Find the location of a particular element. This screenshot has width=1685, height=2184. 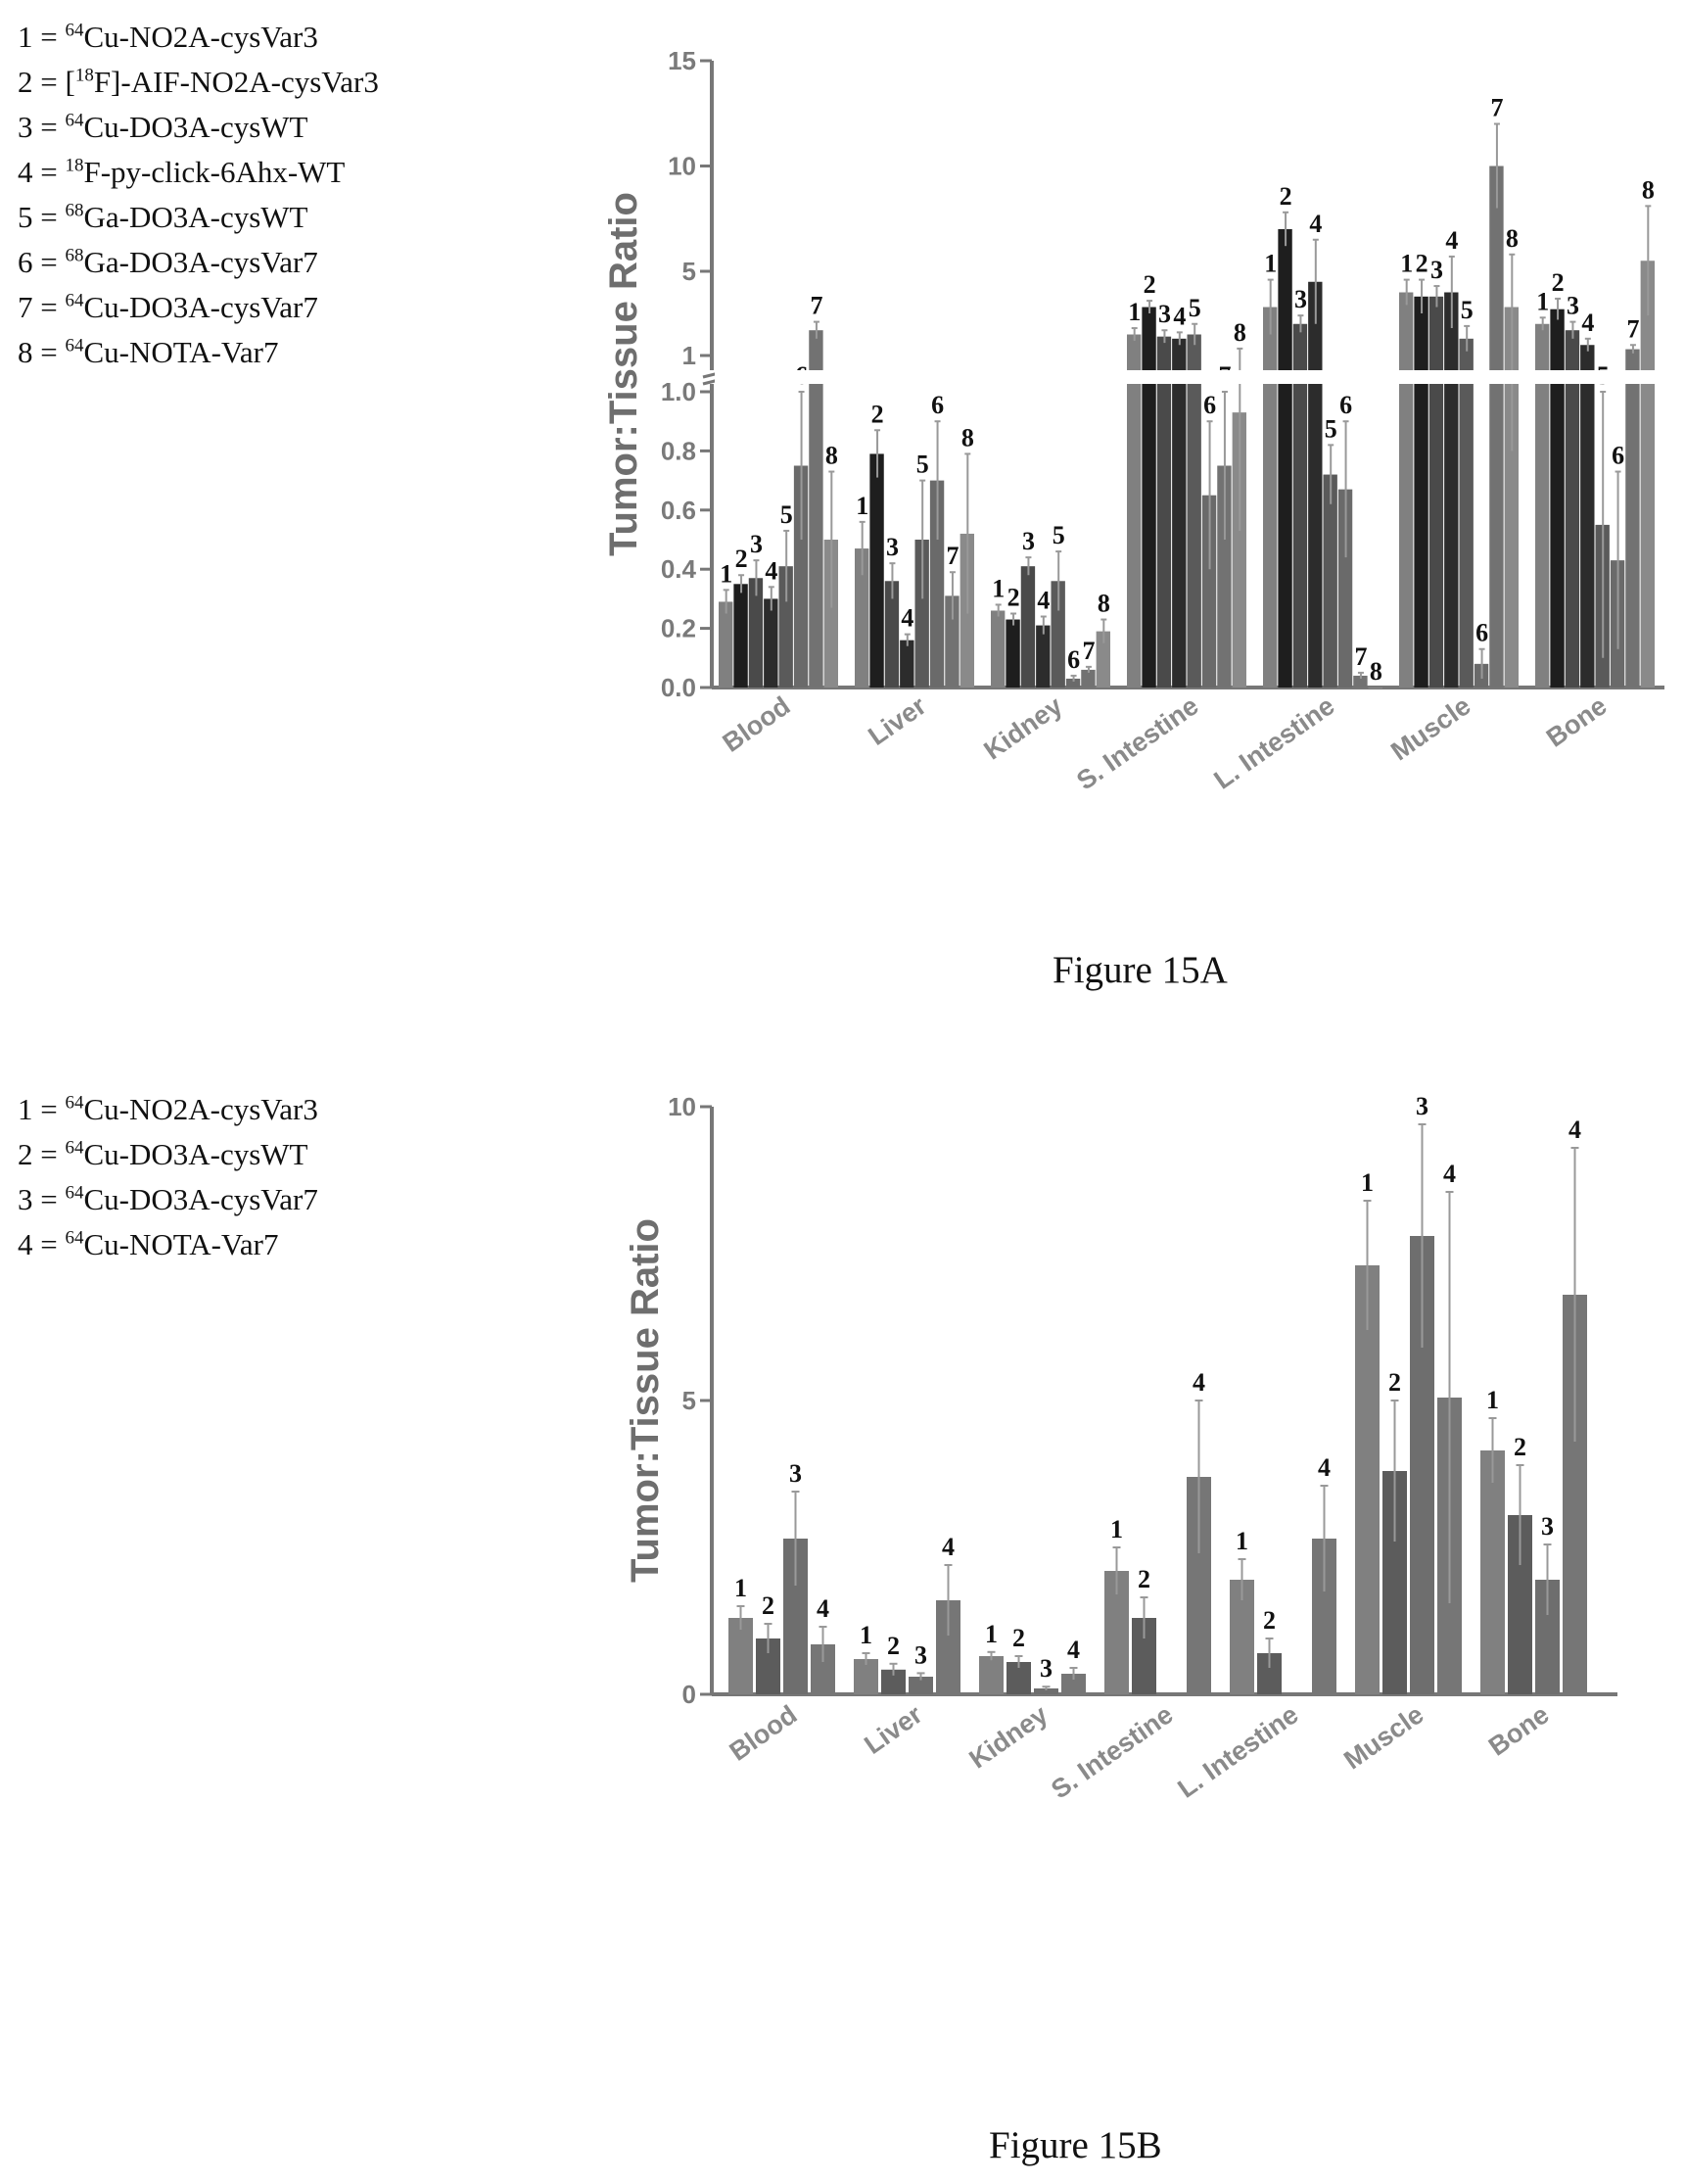

y-tick-label: 1.0 is located at coordinates (678, 391).